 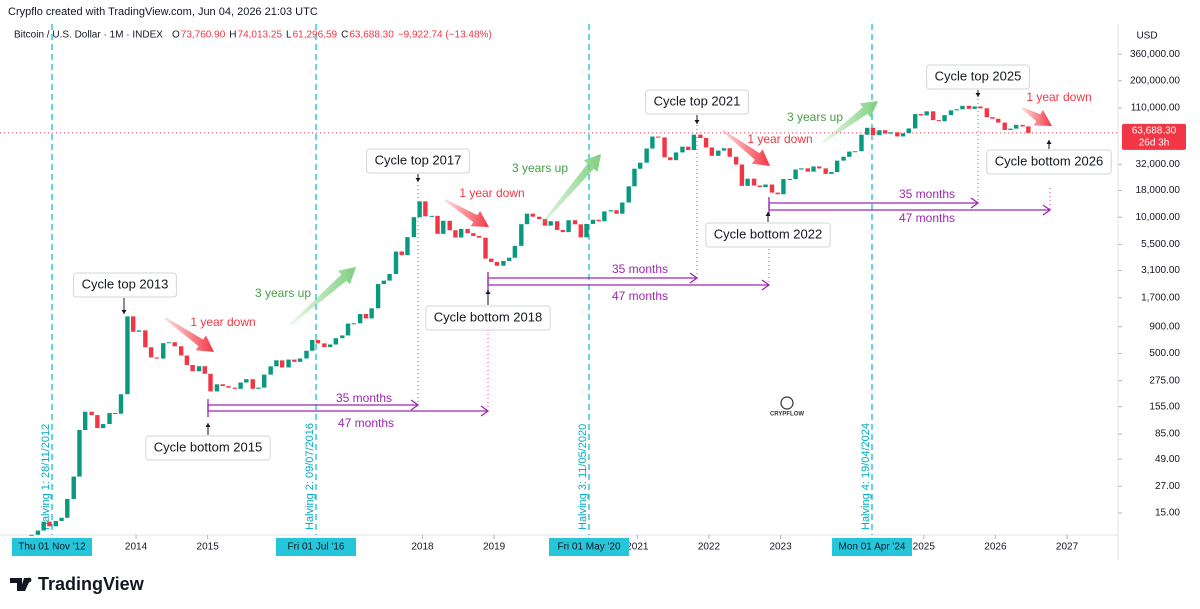 I want to click on date-box-text: Thu 01 Nov '12, so click(x=52, y=547).